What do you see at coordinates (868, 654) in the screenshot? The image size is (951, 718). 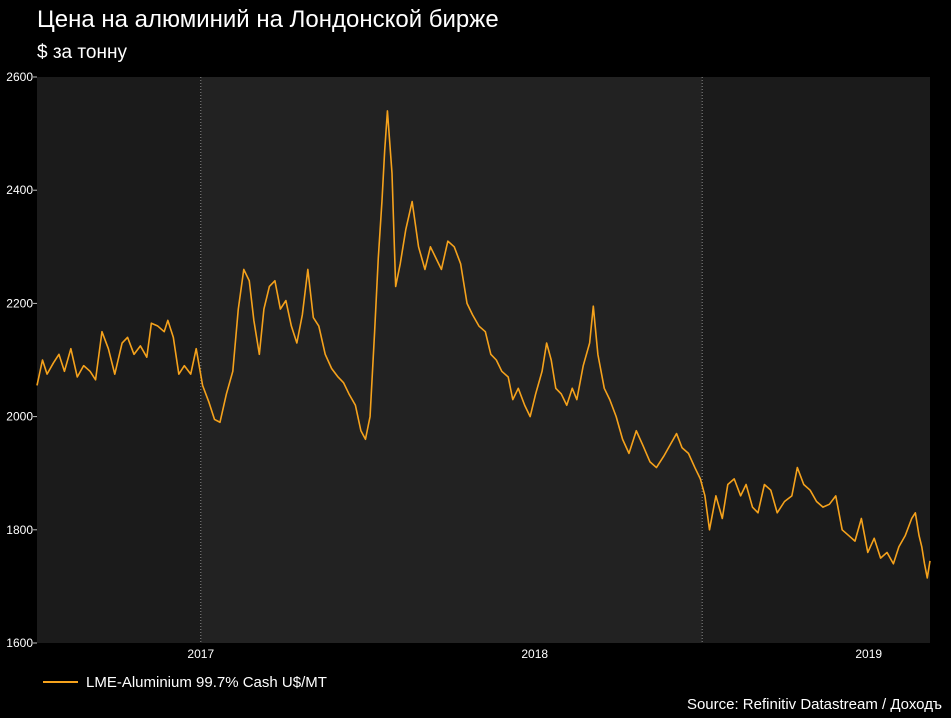 I see `x-tick-label: 2019` at bounding box center [868, 654].